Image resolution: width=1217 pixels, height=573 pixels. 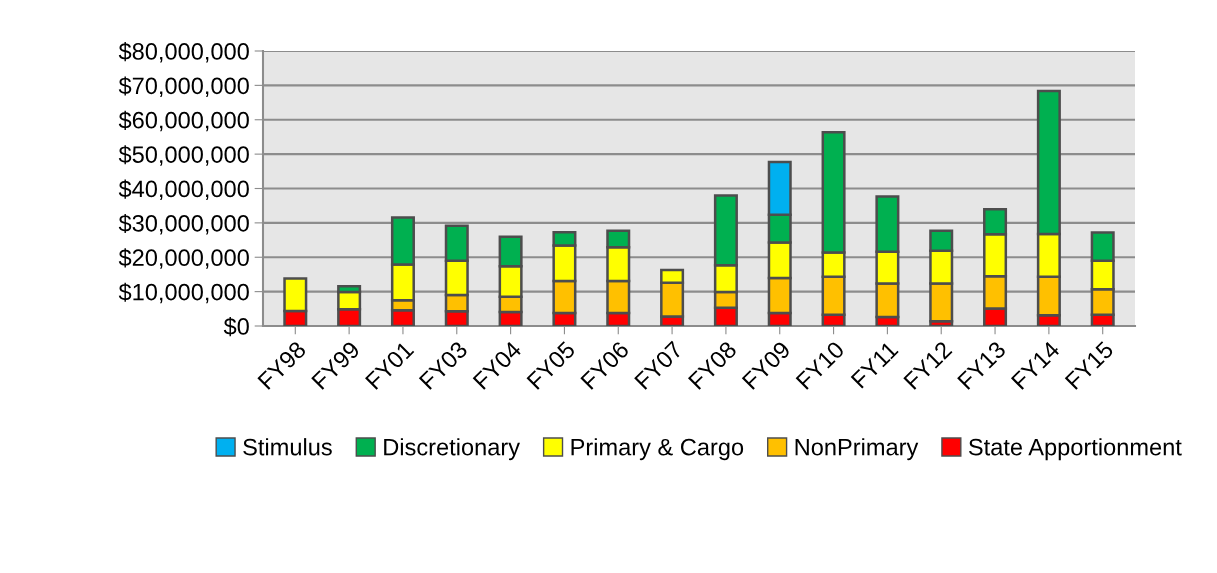 I want to click on y-tick-label: $10,000,000, so click(x=183, y=293).